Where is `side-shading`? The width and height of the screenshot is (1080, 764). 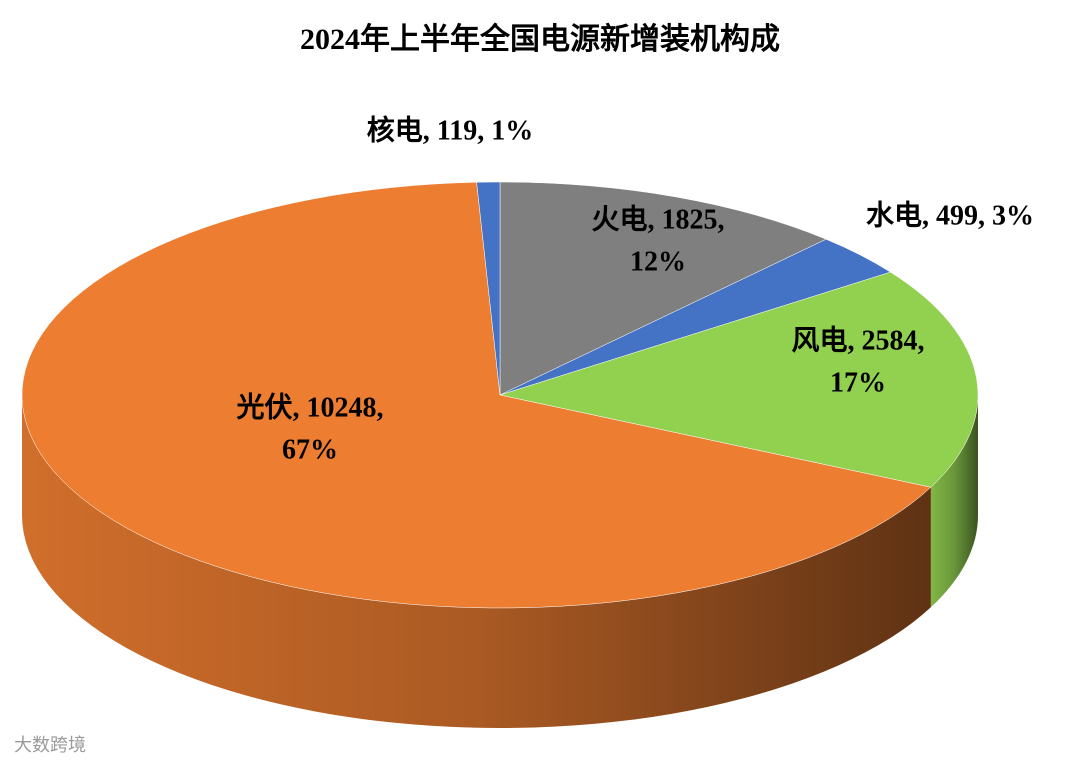 side-shading is located at coordinates (954, 501).